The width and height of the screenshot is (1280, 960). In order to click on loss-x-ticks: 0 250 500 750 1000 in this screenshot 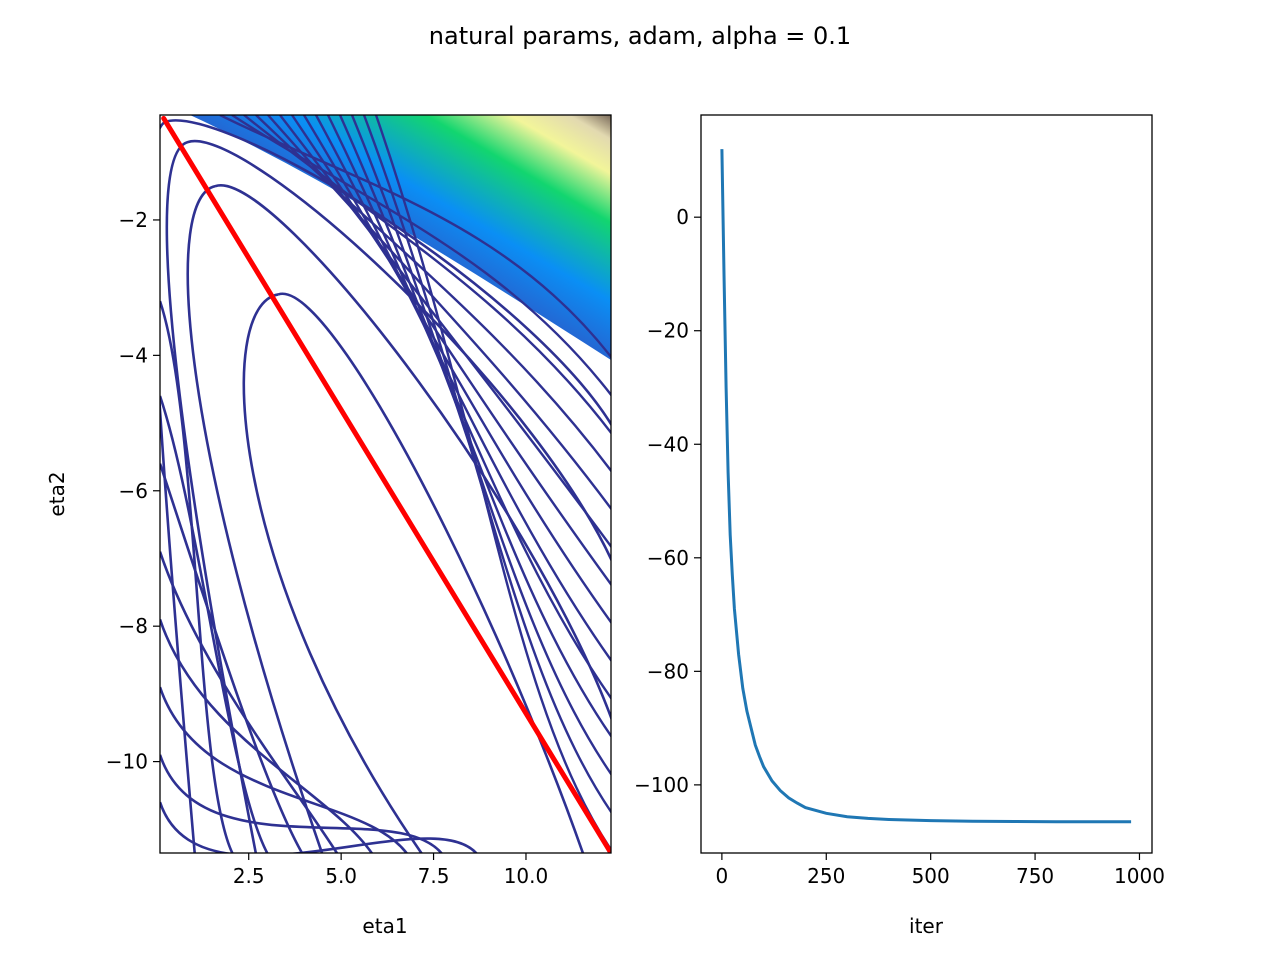, I will do `click(940, 870)`.